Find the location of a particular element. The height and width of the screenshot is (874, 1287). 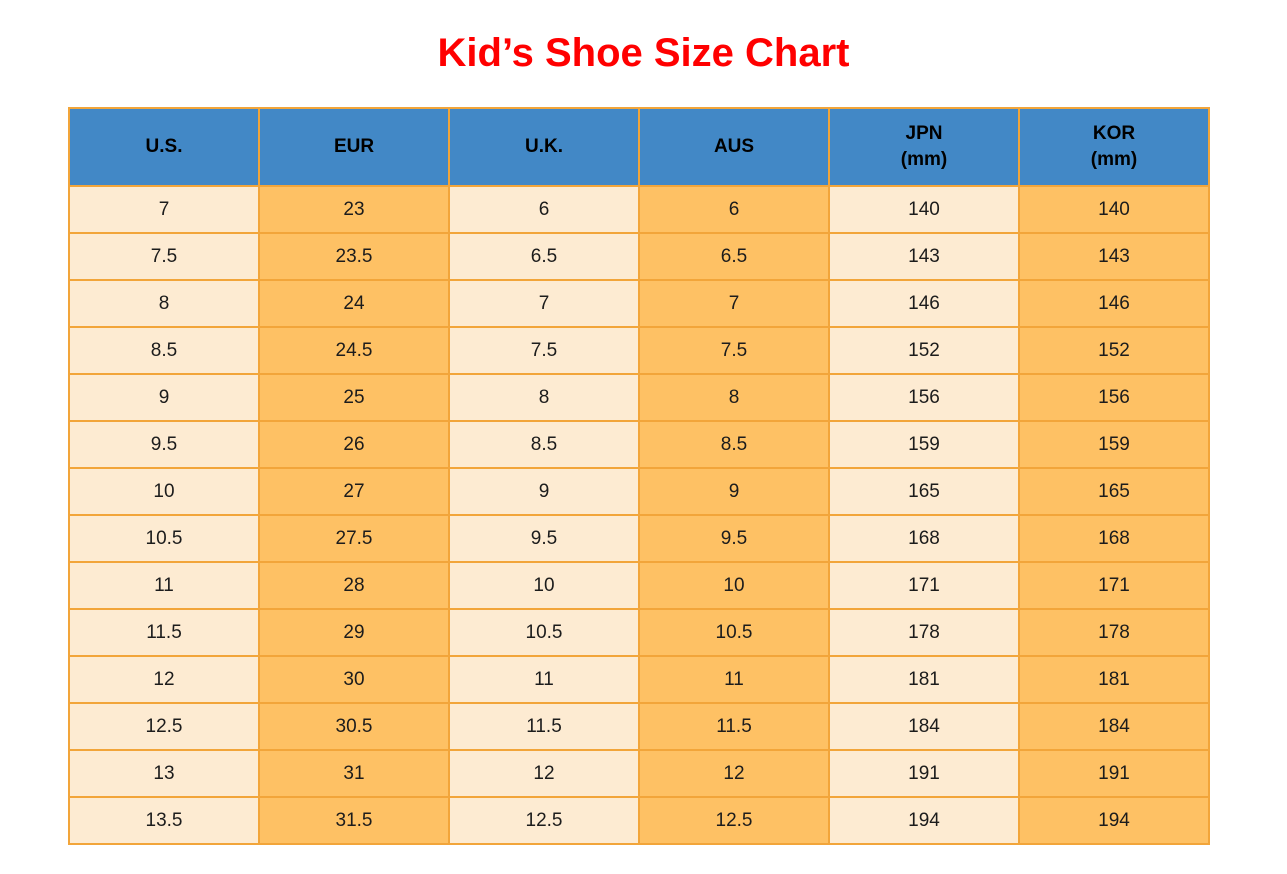

cell-kor: 159 is located at coordinates (1114, 444).